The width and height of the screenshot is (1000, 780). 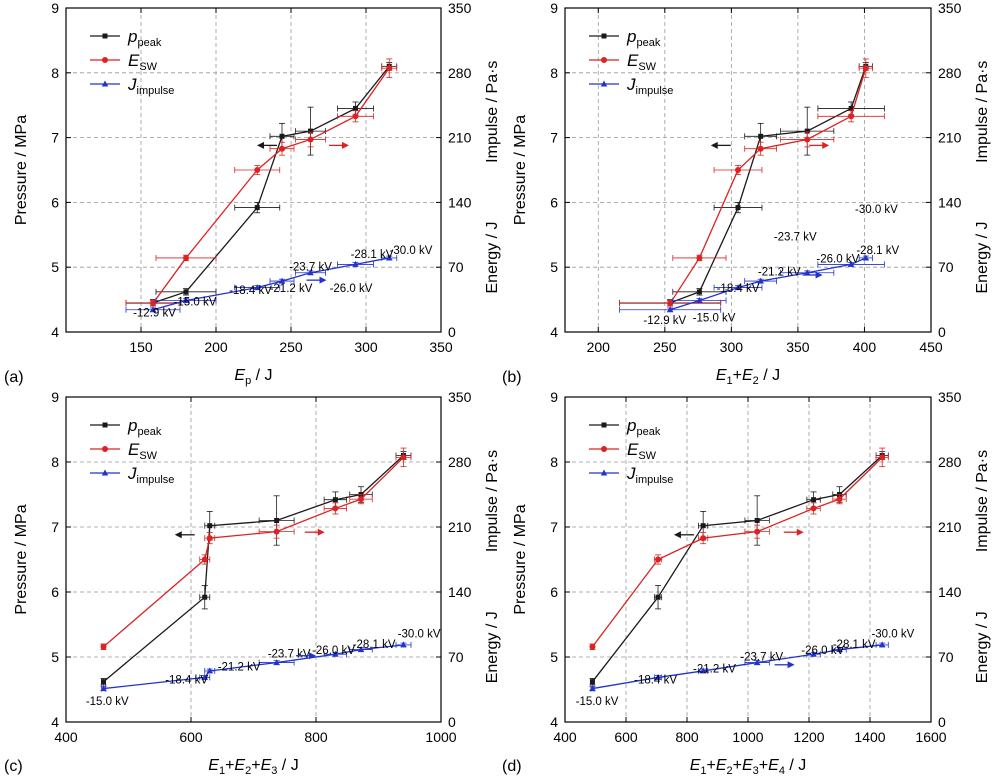 What do you see at coordinates (55, 332) in the screenshot?
I see `y-tick-label-left: 4` at bounding box center [55, 332].